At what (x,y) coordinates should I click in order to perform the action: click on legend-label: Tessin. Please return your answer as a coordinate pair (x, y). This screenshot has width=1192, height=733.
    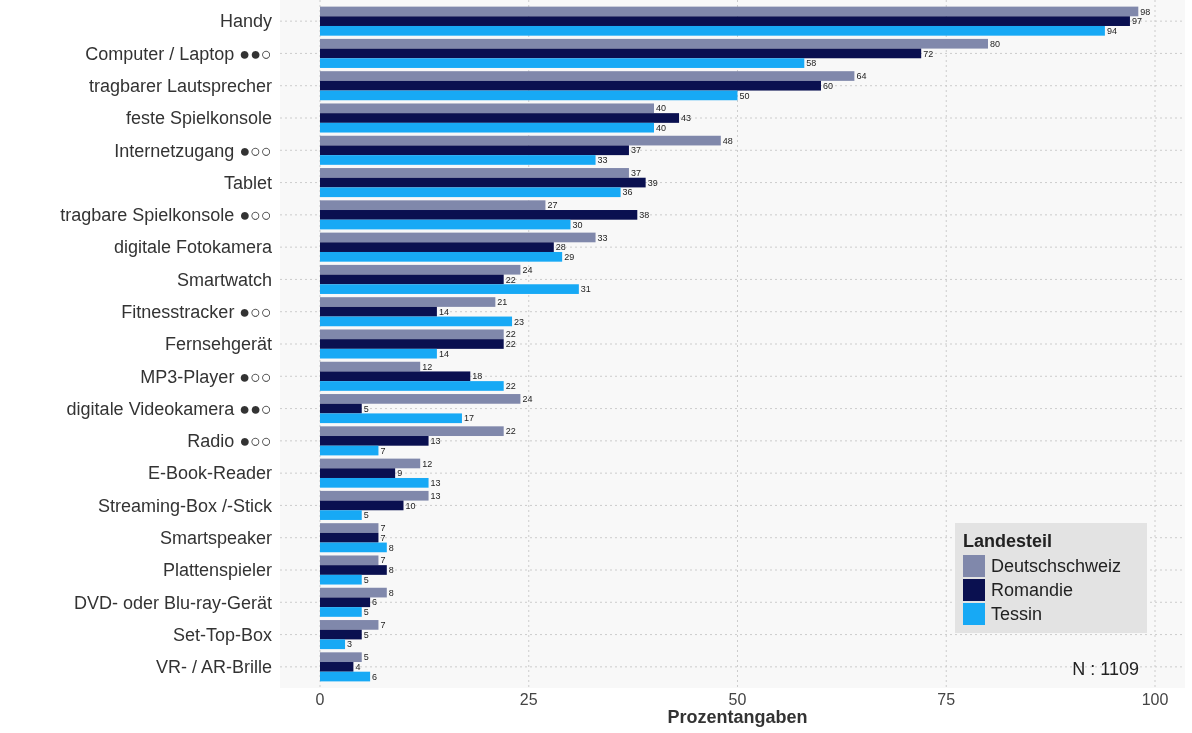
    Looking at the image, I should click on (1017, 614).